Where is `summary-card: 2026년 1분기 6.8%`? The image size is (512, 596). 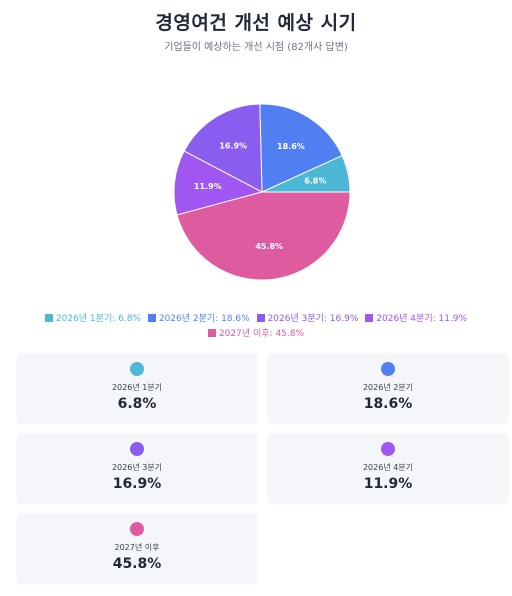
summary-card: 2026년 1분기 6.8% is located at coordinates (137, 388).